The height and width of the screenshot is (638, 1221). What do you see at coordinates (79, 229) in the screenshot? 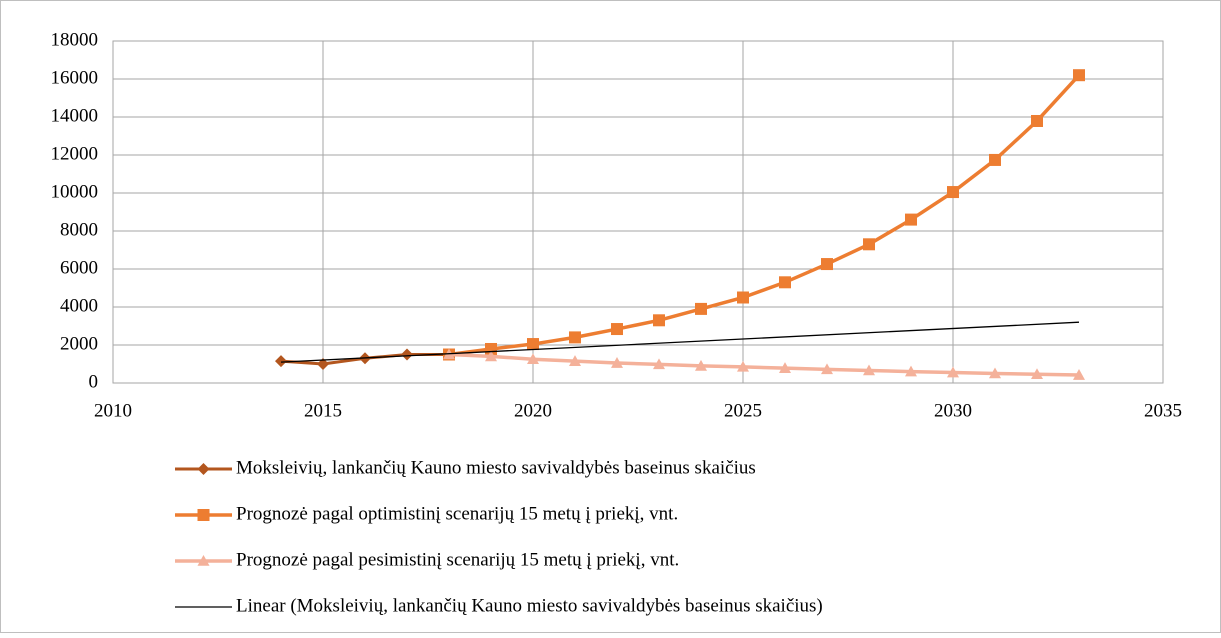
I see `y-tick-label: 8000` at bounding box center [79, 229].